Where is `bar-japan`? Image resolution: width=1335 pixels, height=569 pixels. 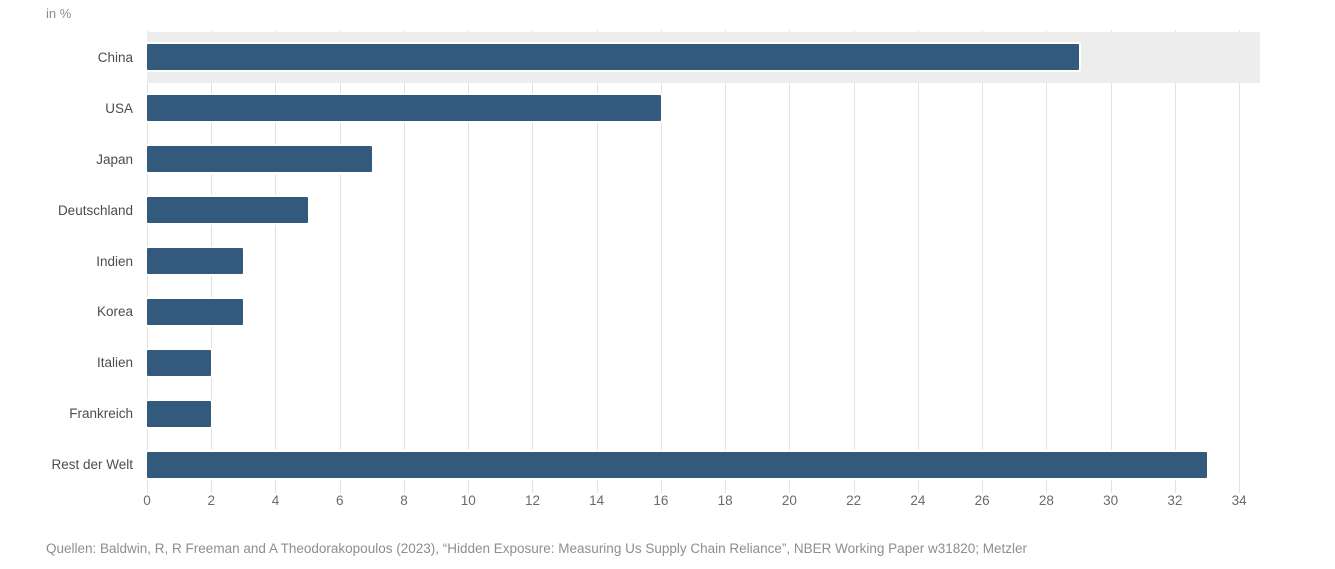
bar-japan is located at coordinates (259, 159).